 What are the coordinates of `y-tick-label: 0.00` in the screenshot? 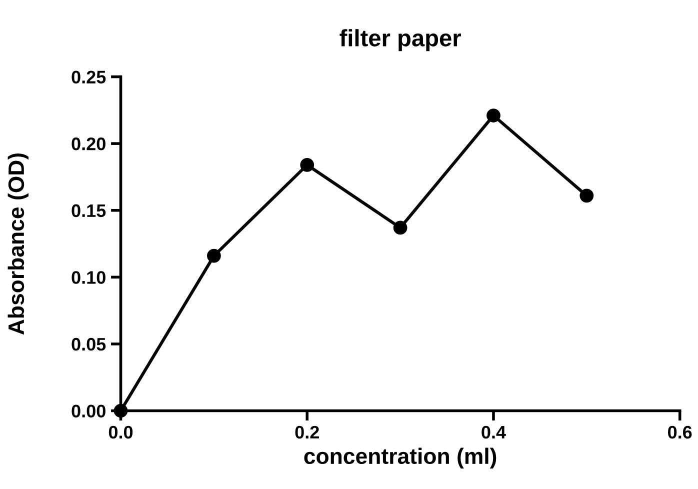 It's located at (89, 411).